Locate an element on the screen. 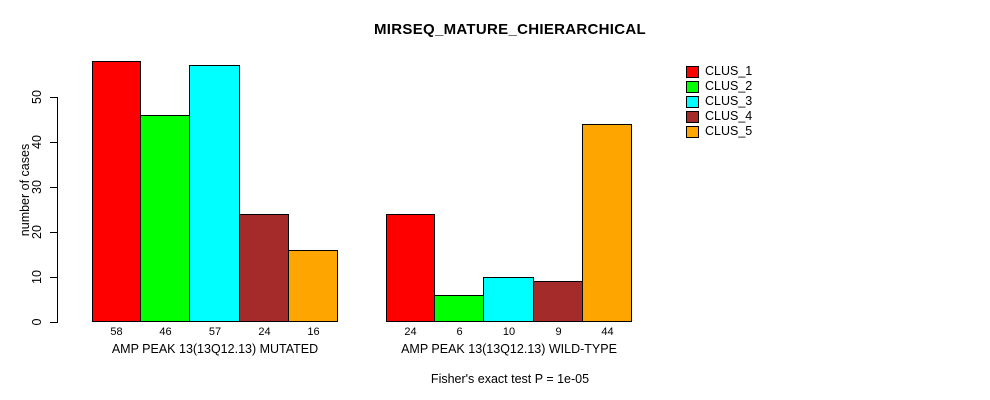 The height and width of the screenshot is (400, 990). y-axis-line is located at coordinates (57, 210).